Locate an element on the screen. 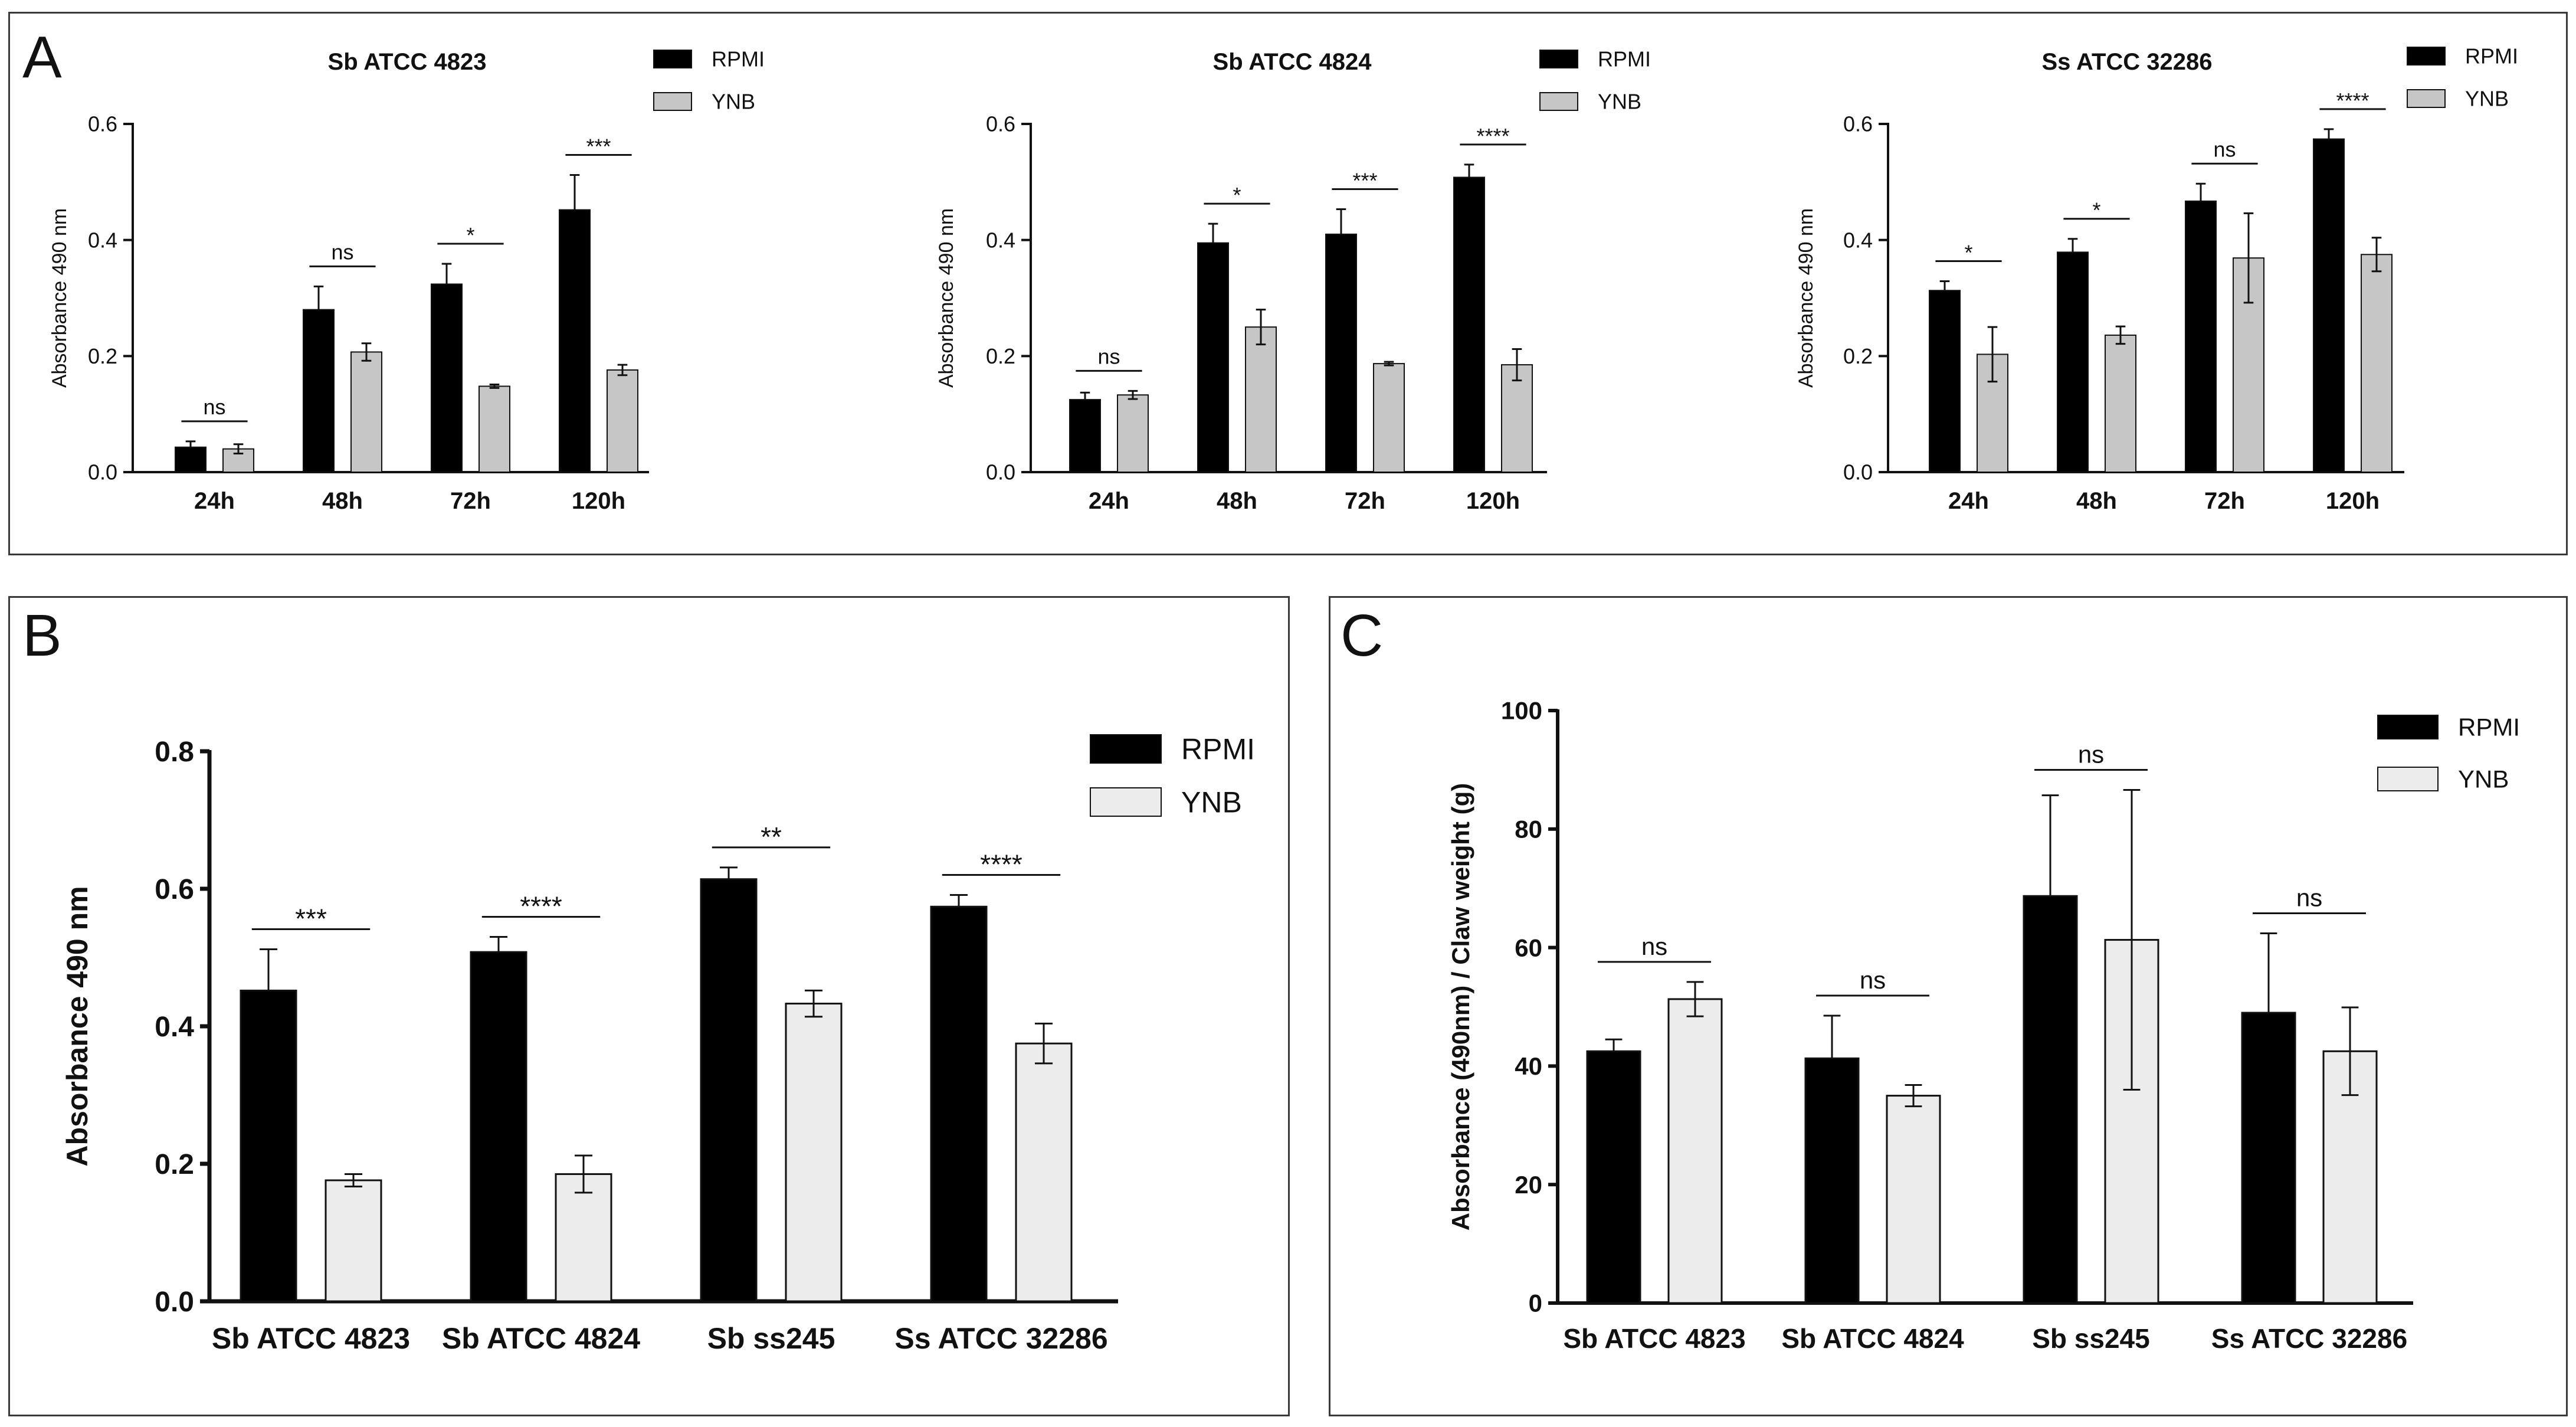 This screenshot has height=1427, width=2576. chart-title: Ss ATCC 32286 is located at coordinates (2126, 62).